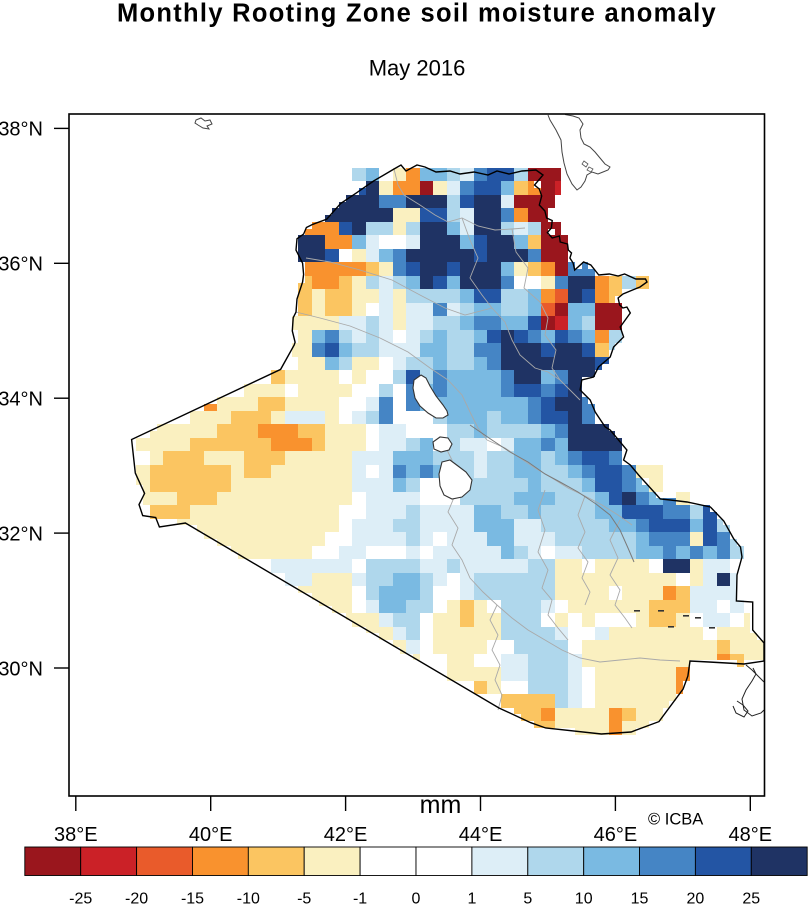 The width and height of the screenshot is (808, 905). Describe the element at coordinates (441, 805) in the screenshot. I see `svg-text: mm` at that location.